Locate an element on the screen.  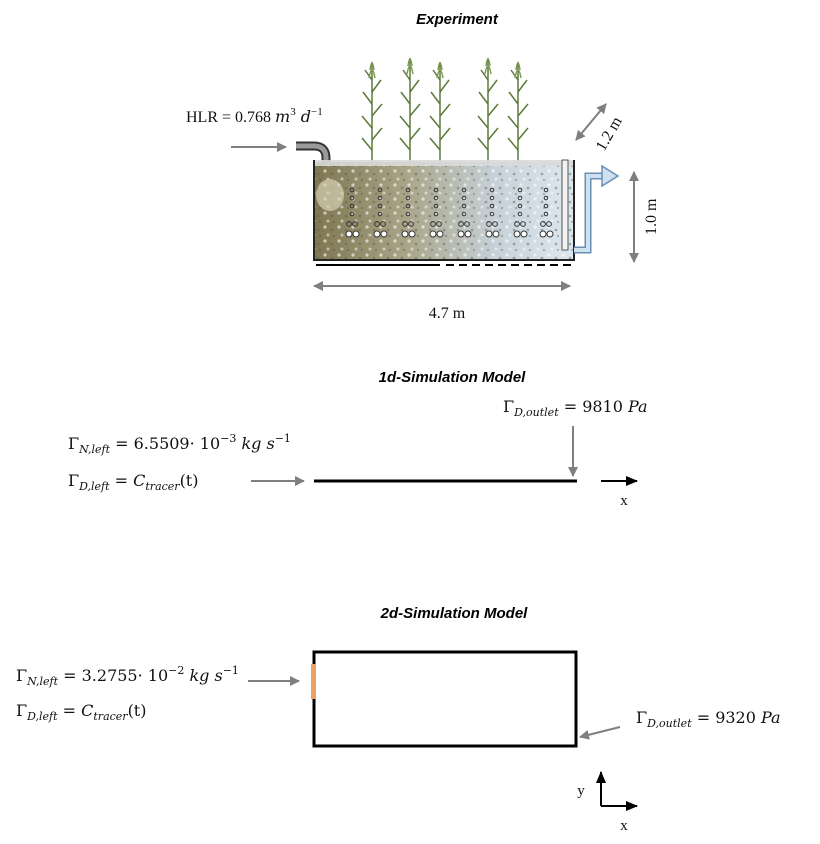
model2d-x-label: x is located at coordinates (624, 826).